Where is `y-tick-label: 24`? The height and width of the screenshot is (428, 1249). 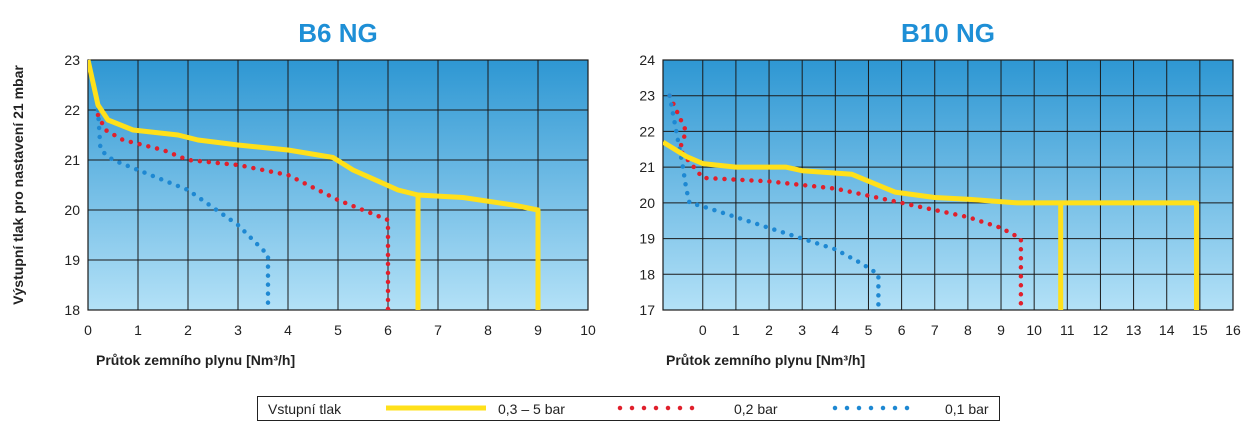
y-tick-label: 24 is located at coordinates (647, 60).